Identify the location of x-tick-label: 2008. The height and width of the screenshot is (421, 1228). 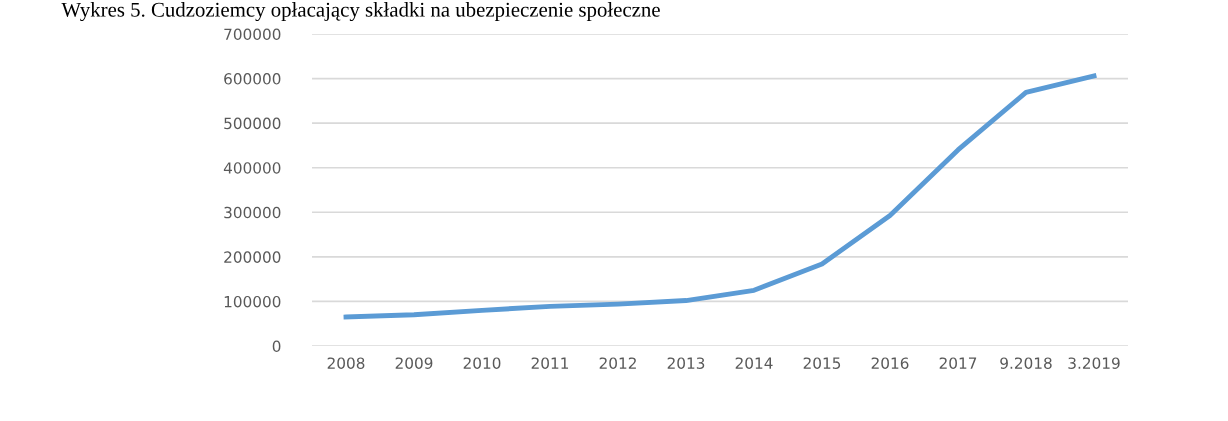
(346, 363).